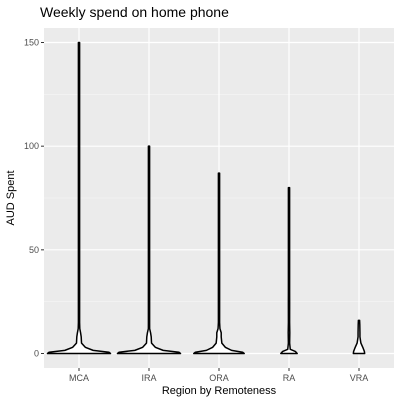 The height and width of the screenshot is (400, 400). Describe the element at coordinates (34, 250) in the screenshot. I see `y-tick-label: 50` at that location.